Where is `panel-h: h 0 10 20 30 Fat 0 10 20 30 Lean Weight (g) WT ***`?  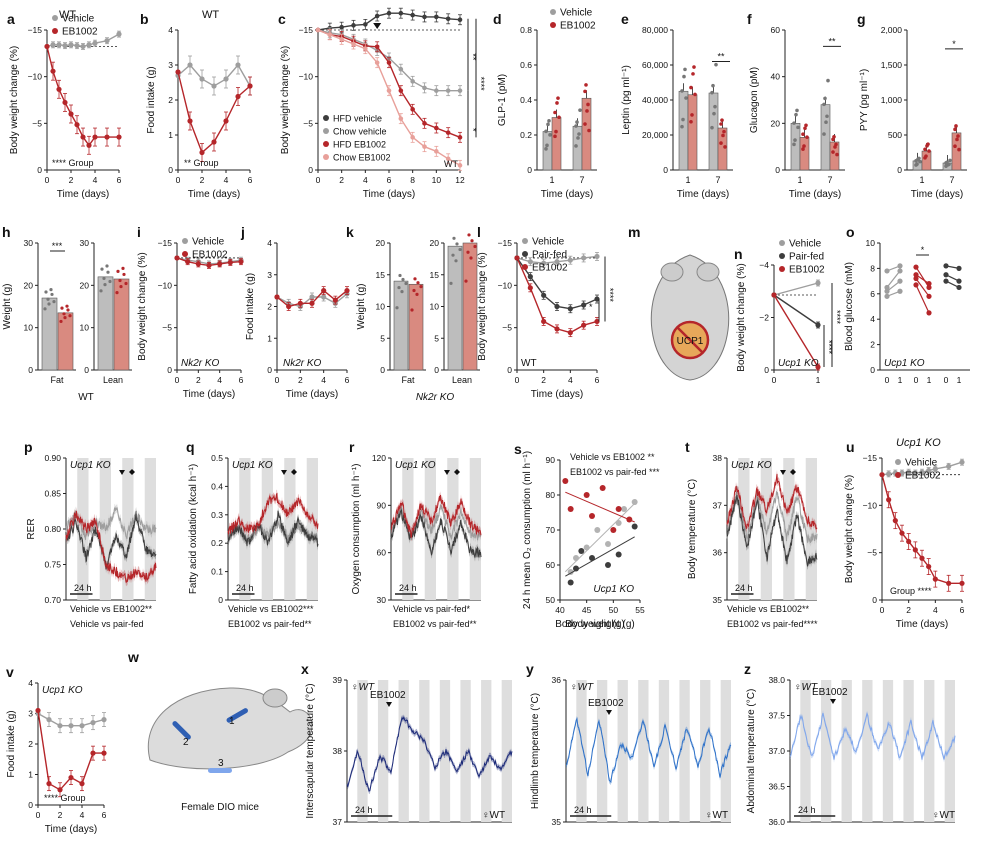 panel-h: h 0 10 20 30 Fat 0 10 20 30 Lean Weight (g) WT *** is located at coordinates (67, 313).